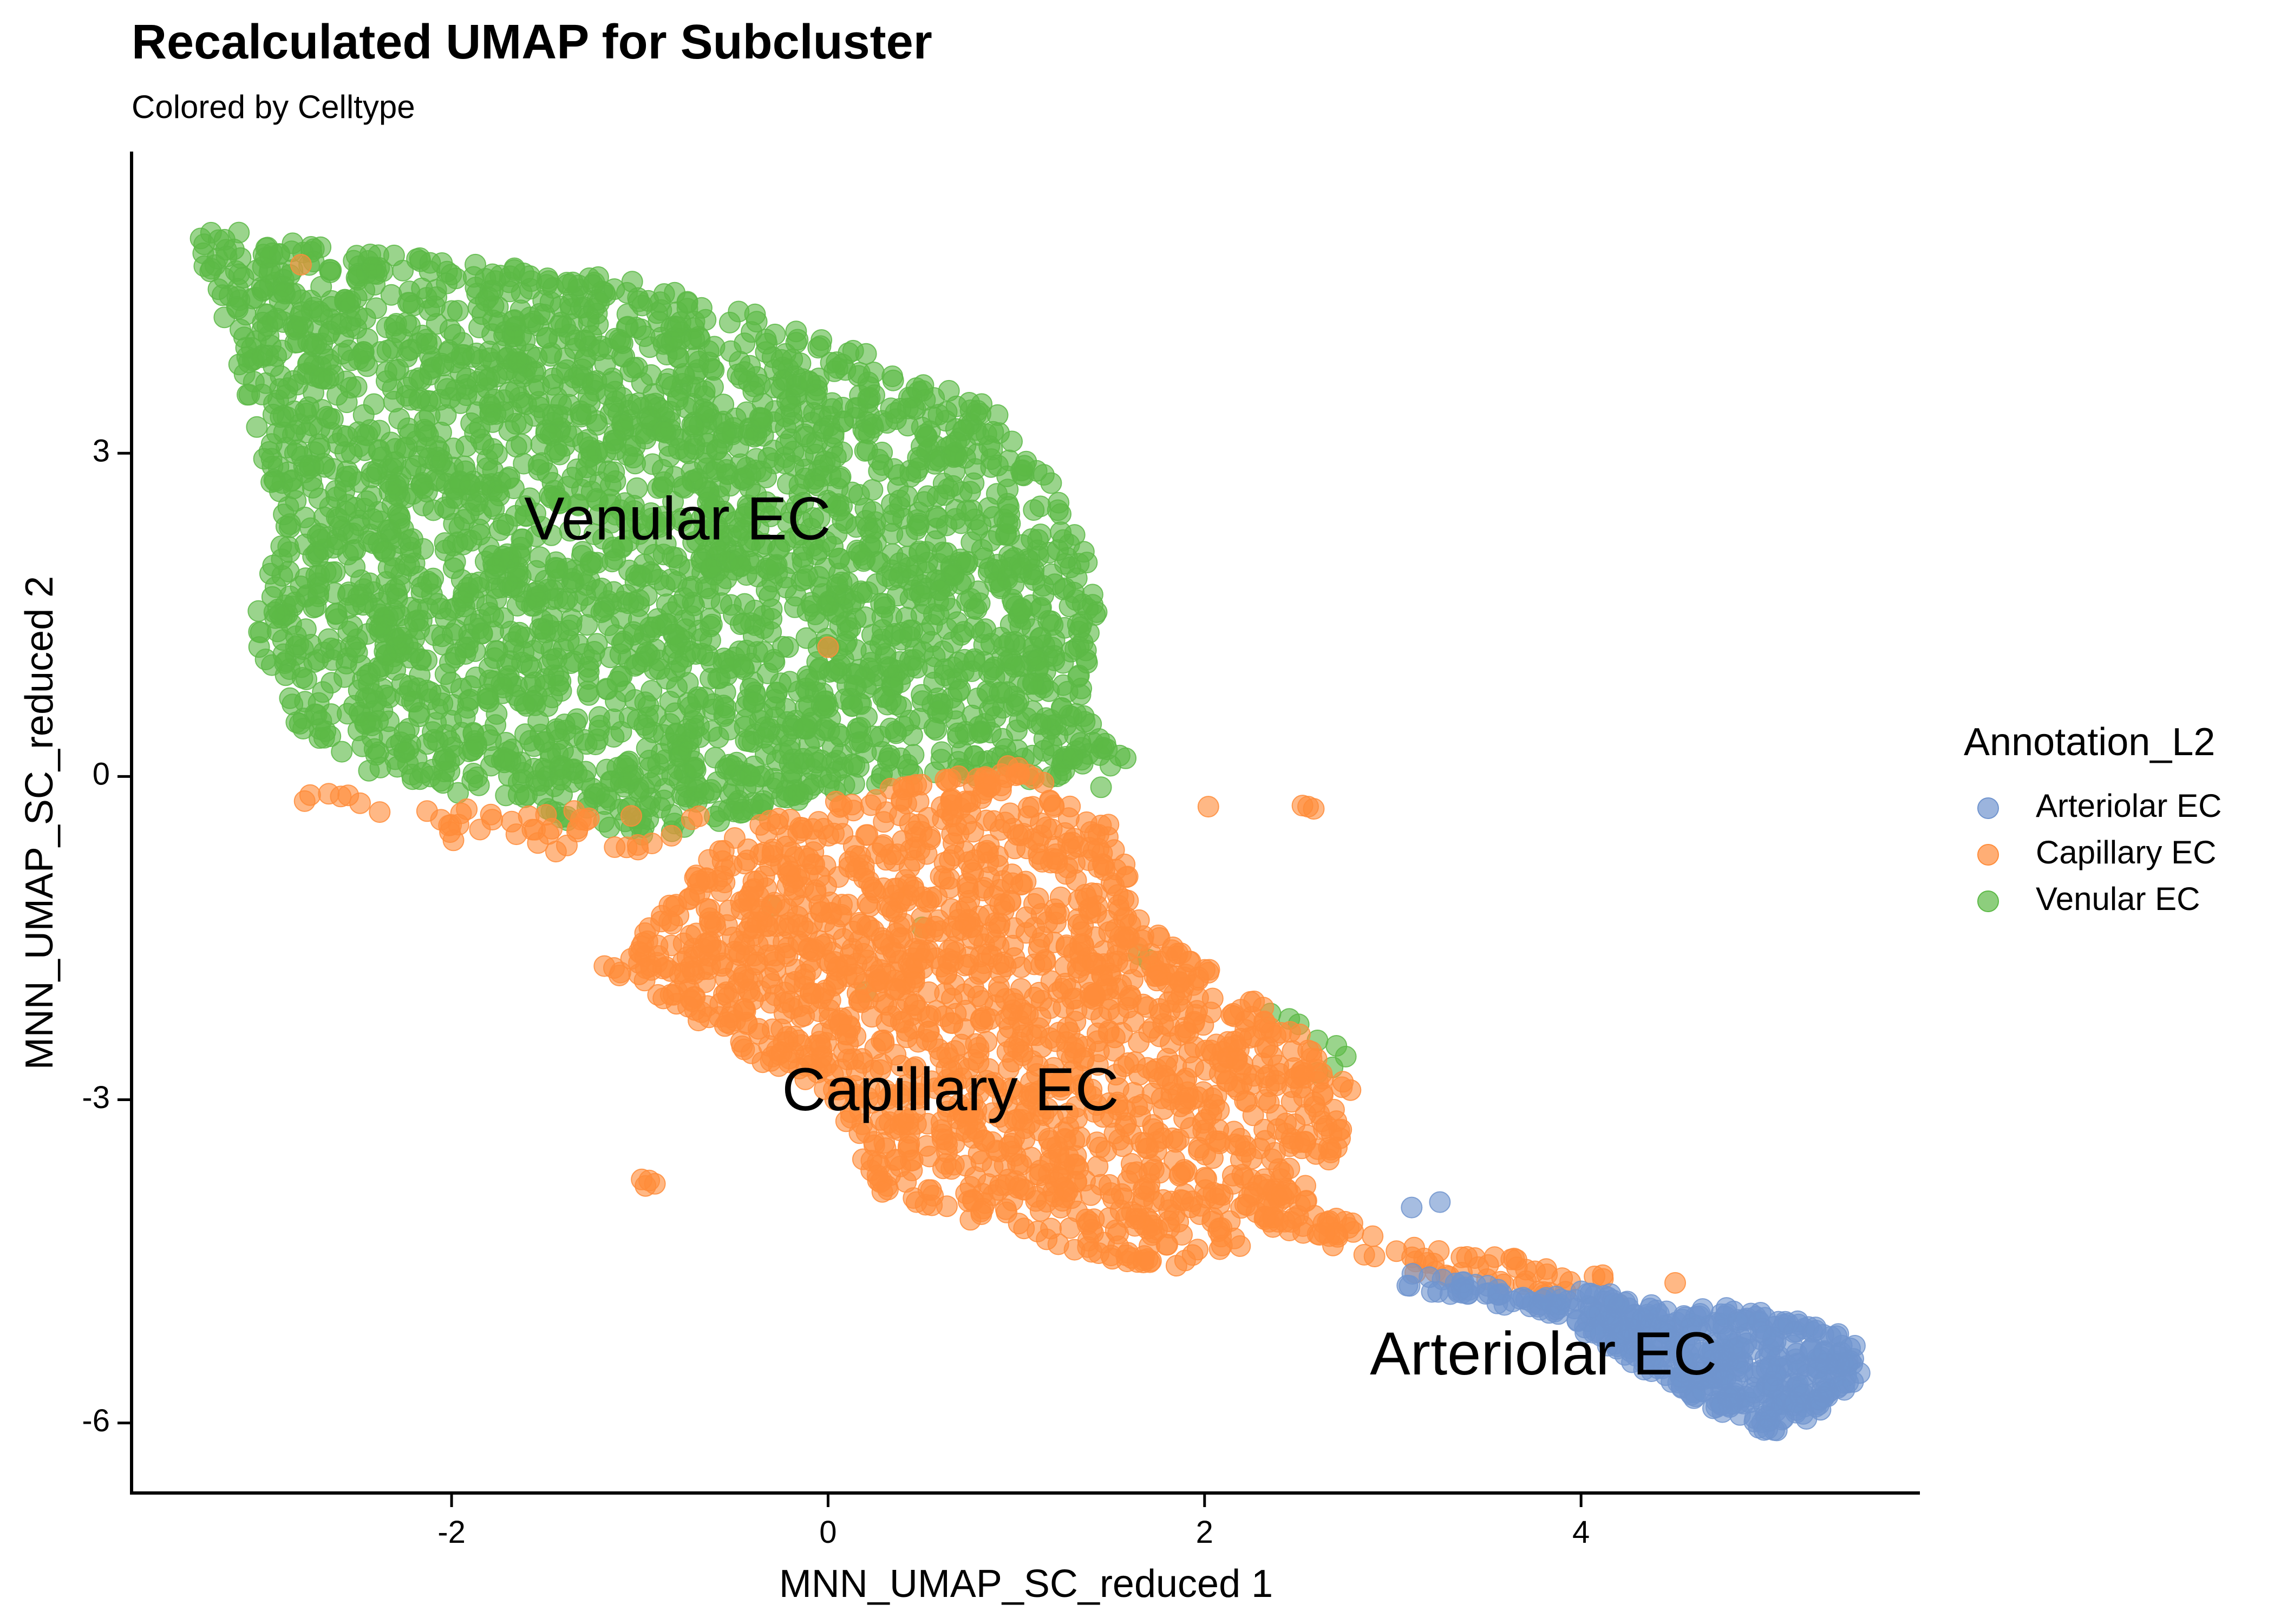 The image size is (2274, 1624). What do you see at coordinates (532, 42) in the screenshot?
I see `chart-title: Recalculated UMAP for Subcluster` at bounding box center [532, 42].